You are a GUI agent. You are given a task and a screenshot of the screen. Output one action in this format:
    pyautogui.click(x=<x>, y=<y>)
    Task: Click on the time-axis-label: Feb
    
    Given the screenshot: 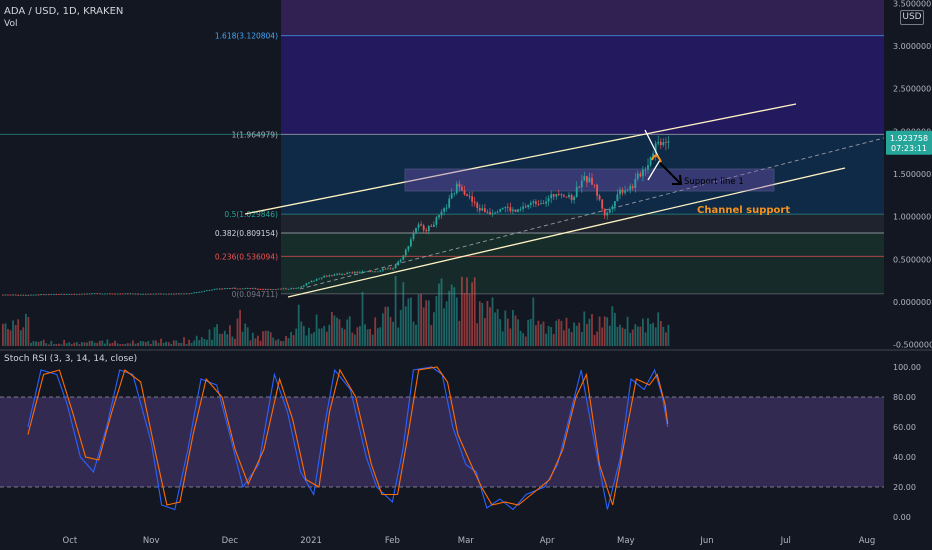 What is the action you would take?
    pyautogui.click(x=392, y=541)
    